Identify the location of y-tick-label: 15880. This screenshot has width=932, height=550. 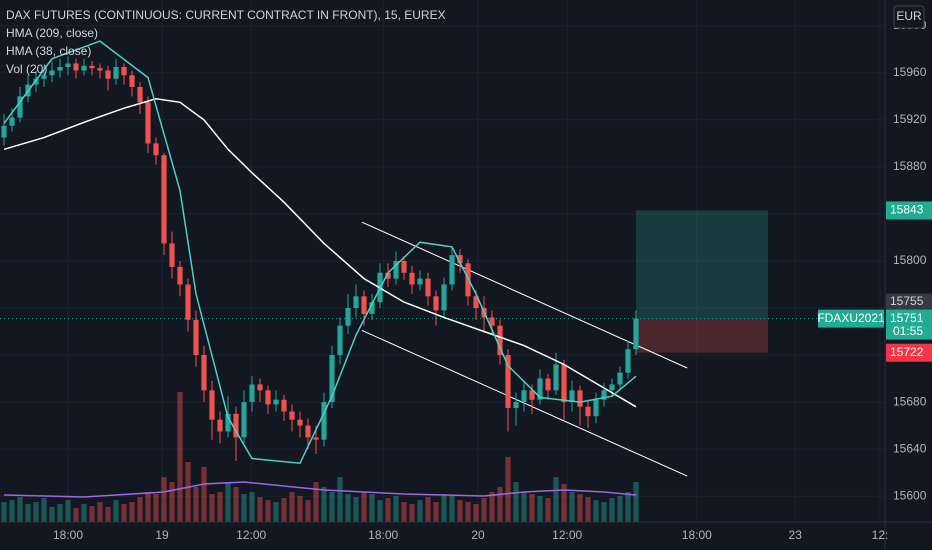
(910, 166).